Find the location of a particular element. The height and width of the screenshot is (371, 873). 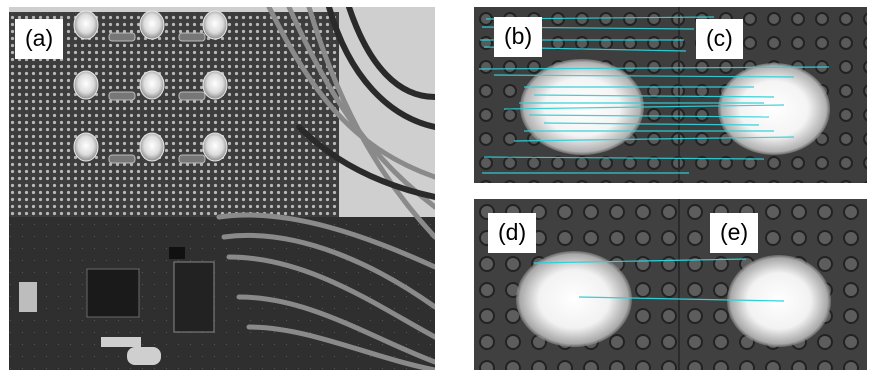

panel-label-c: (c) is located at coordinates (719, 39).